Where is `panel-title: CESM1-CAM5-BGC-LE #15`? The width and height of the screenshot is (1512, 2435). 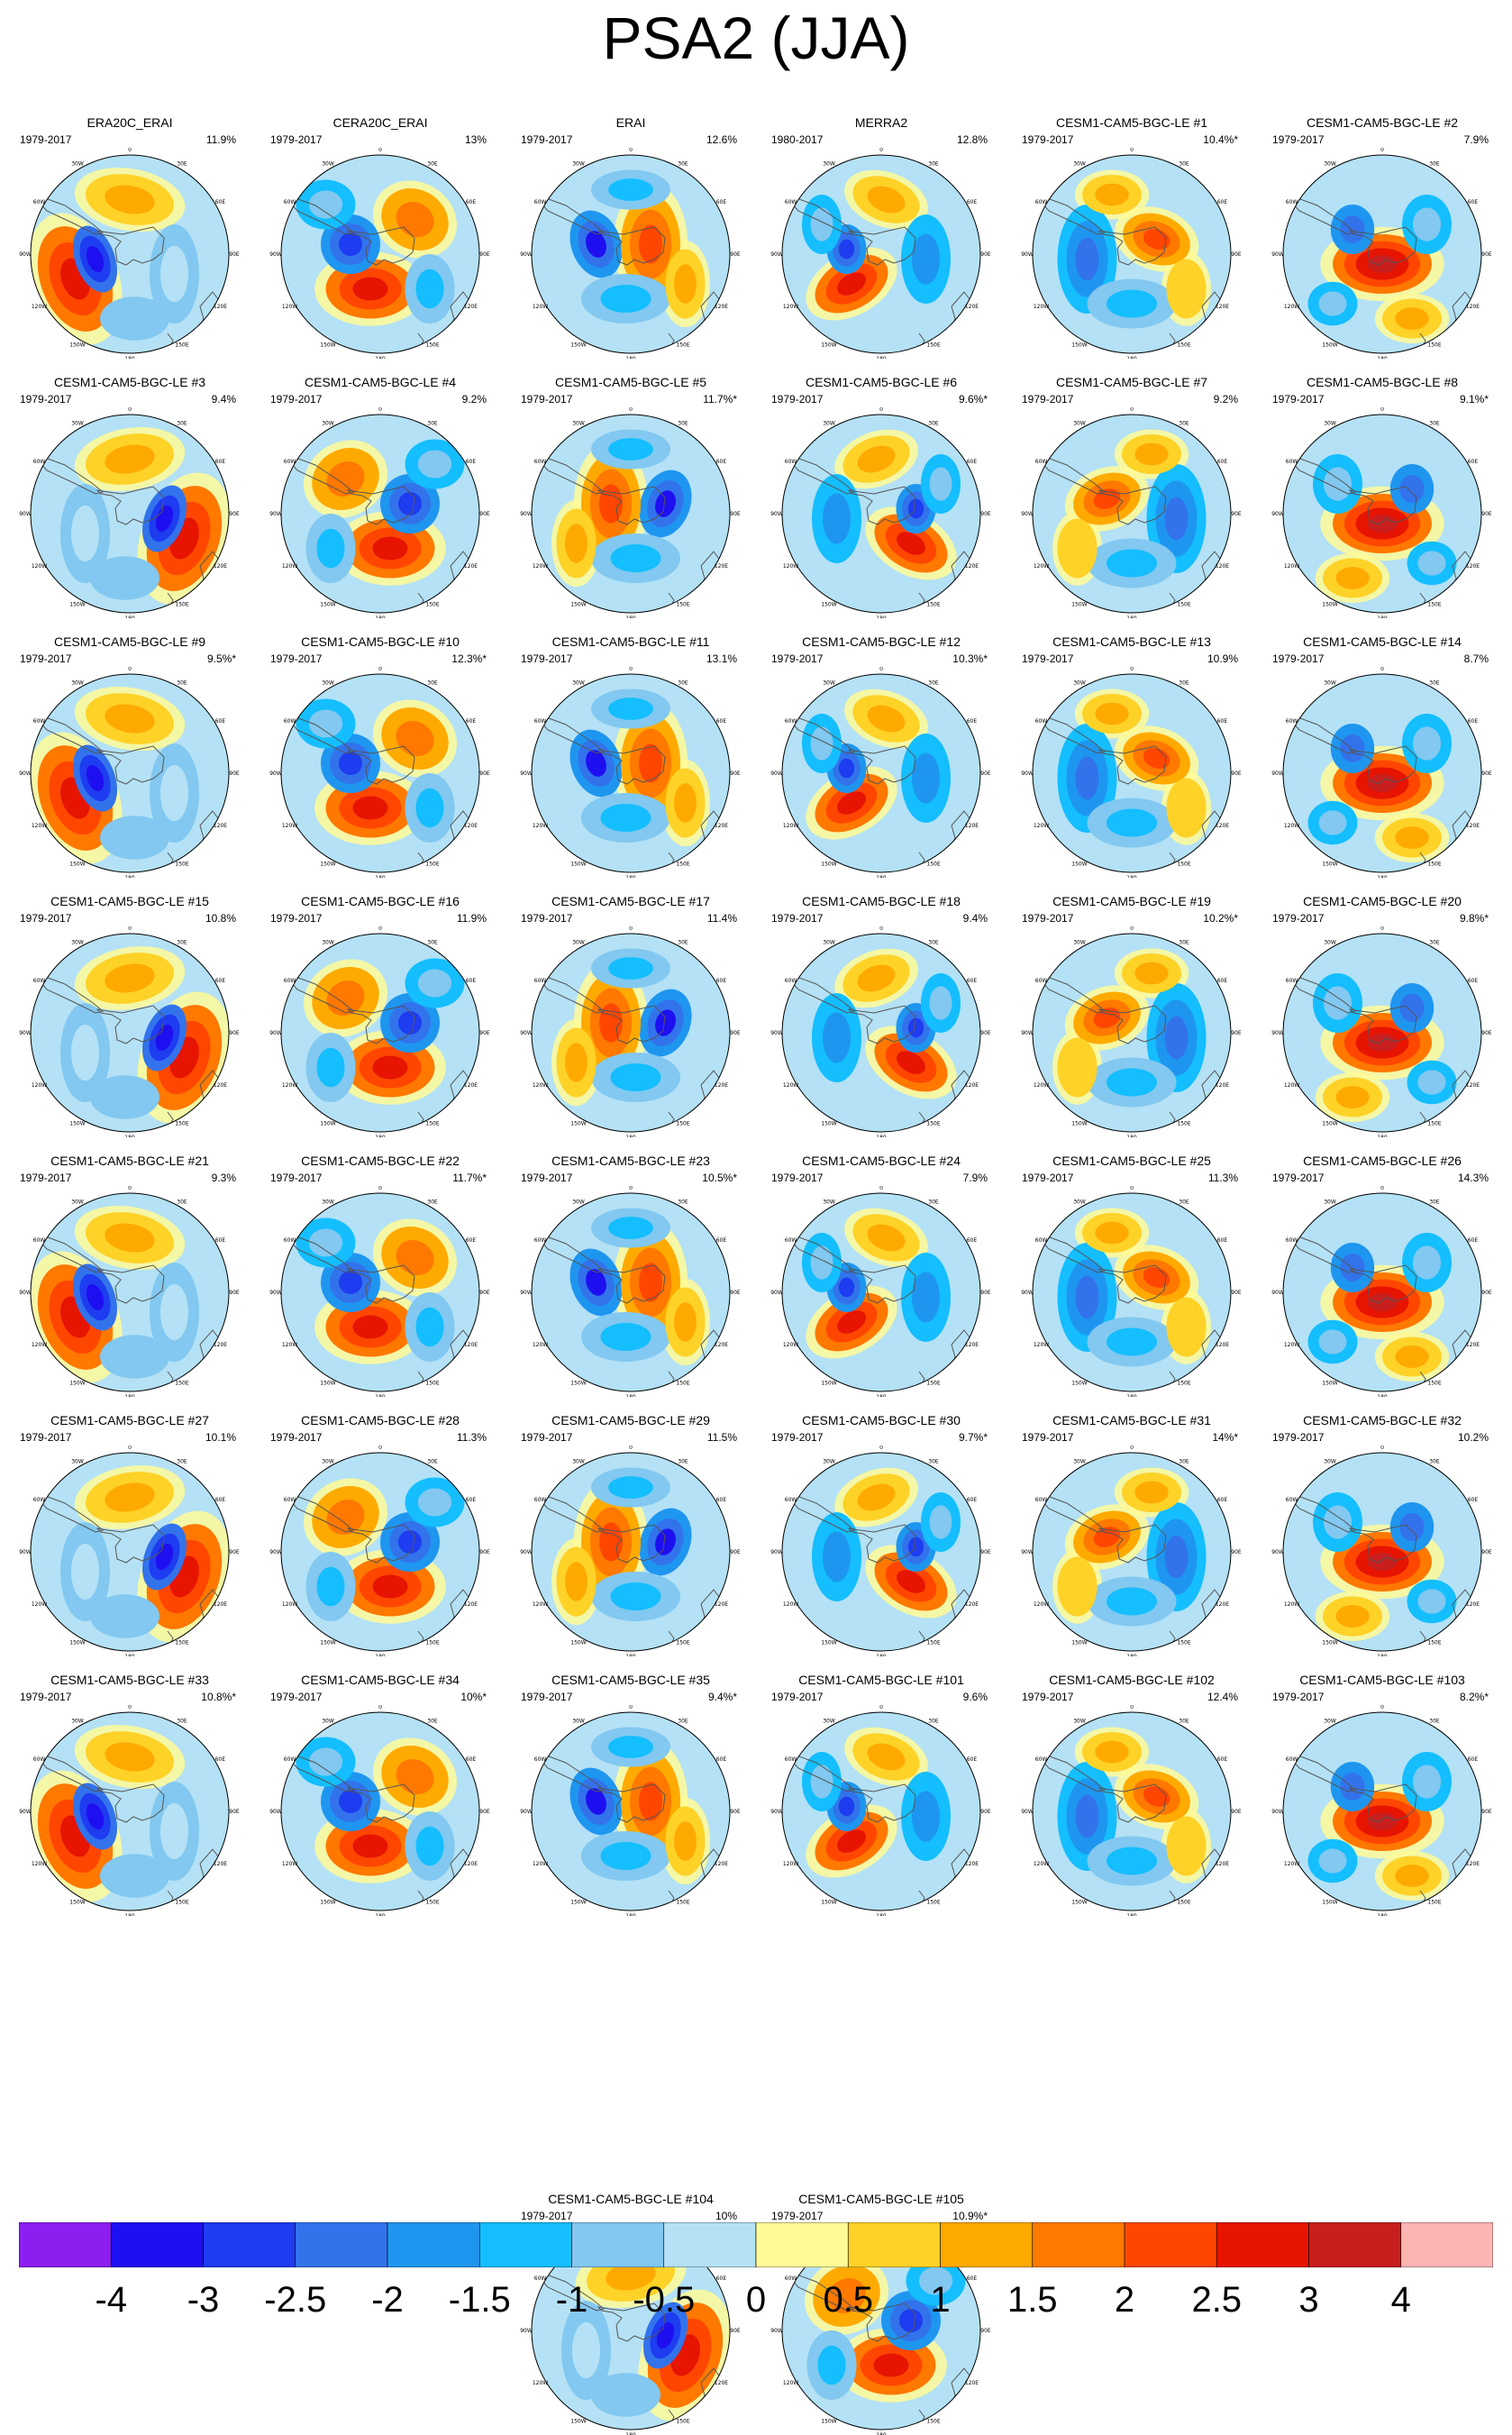
panel-title: CESM1-CAM5-BGC-LE #15 is located at coordinates (129, 901).